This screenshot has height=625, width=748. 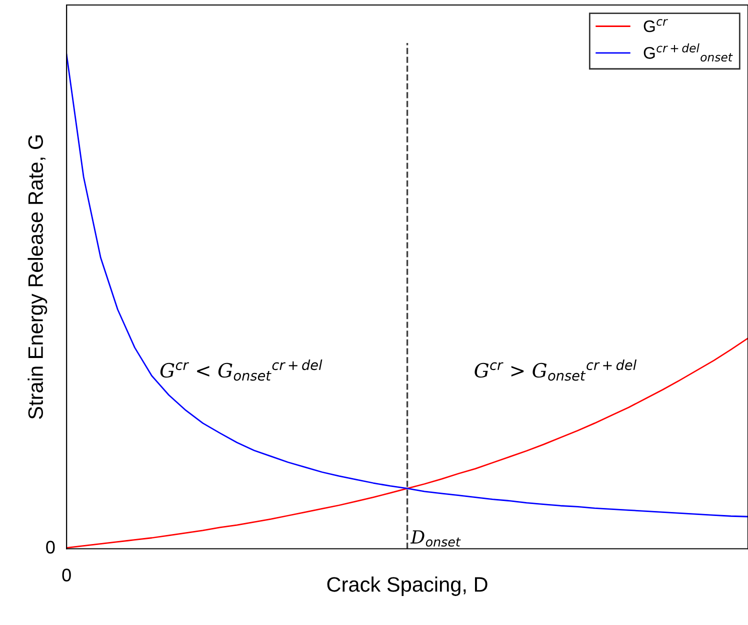 What do you see at coordinates (407, 586) in the screenshot?
I see `x-axis-title: Crack Spacing, D` at bounding box center [407, 586].